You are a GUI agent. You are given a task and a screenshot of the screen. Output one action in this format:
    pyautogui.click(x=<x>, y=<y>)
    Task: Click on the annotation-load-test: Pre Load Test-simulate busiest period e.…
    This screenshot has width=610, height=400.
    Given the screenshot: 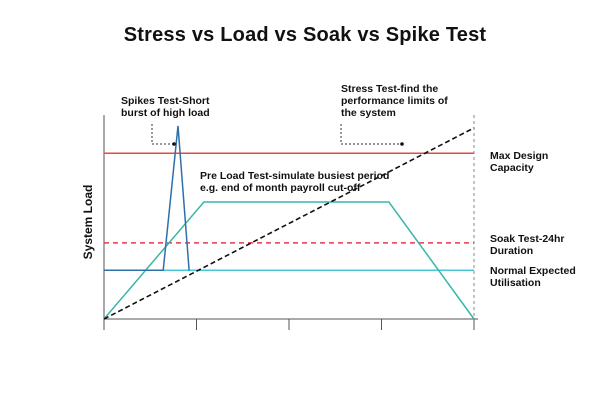 What is the action you would take?
    pyautogui.click(x=296, y=182)
    